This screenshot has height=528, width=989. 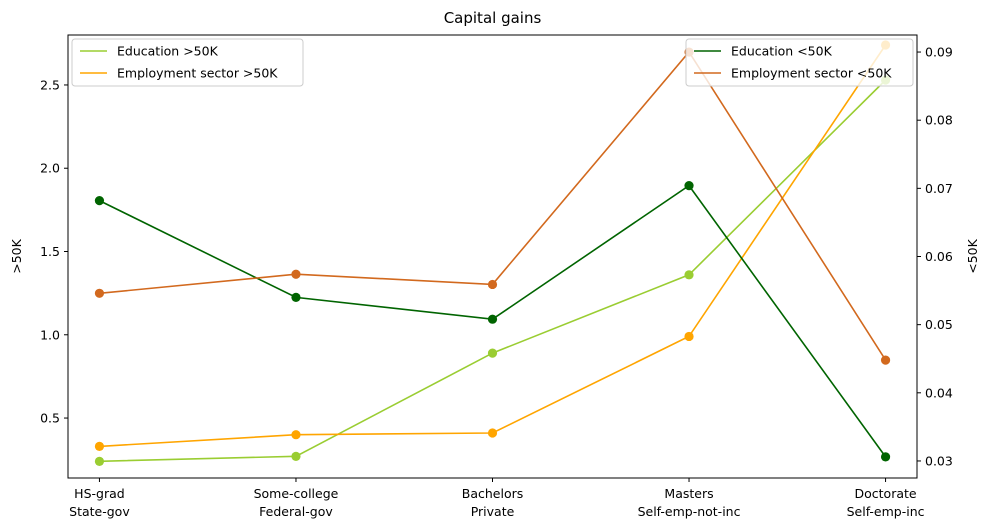 What do you see at coordinates (99, 511) in the screenshot?
I see `x-tick-label-sub: State-gov` at bounding box center [99, 511].